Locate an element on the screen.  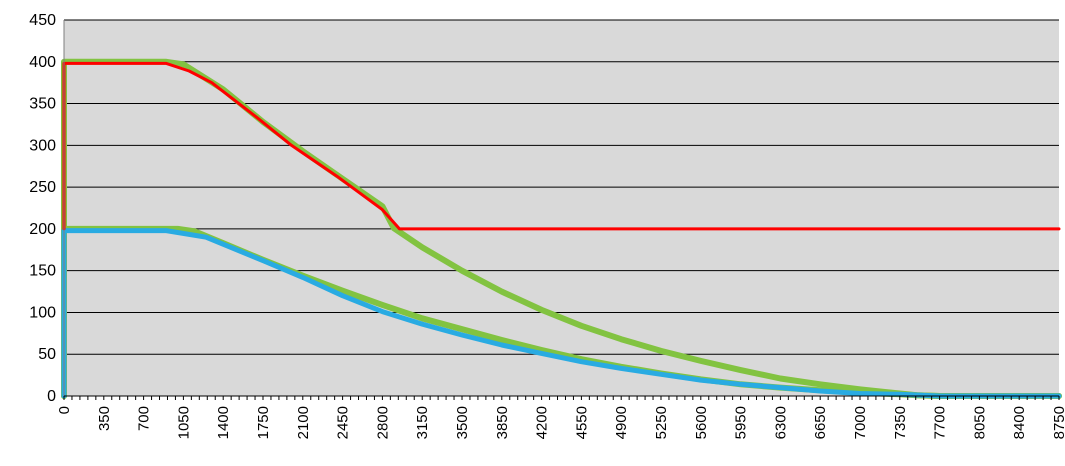
x-tick-label: 8400 is located at coordinates (1019, 422).